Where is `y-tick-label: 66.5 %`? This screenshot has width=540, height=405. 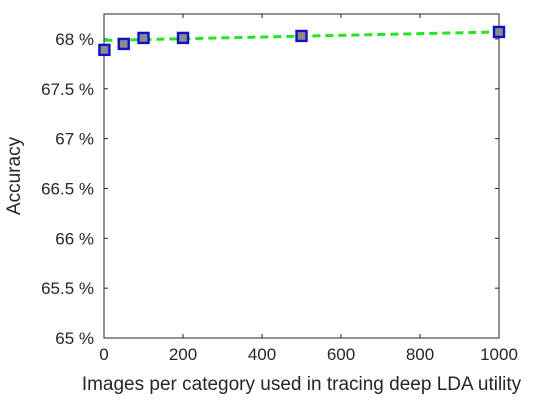
y-tick-label: 66.5 % is located at coordinates (67, 188).